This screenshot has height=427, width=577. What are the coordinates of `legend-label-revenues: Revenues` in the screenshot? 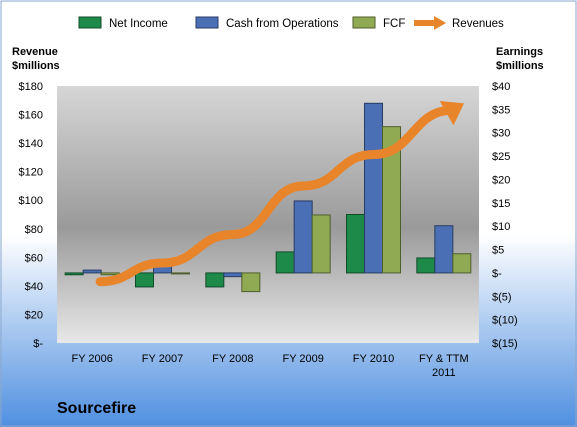 It's located at (478, 24).